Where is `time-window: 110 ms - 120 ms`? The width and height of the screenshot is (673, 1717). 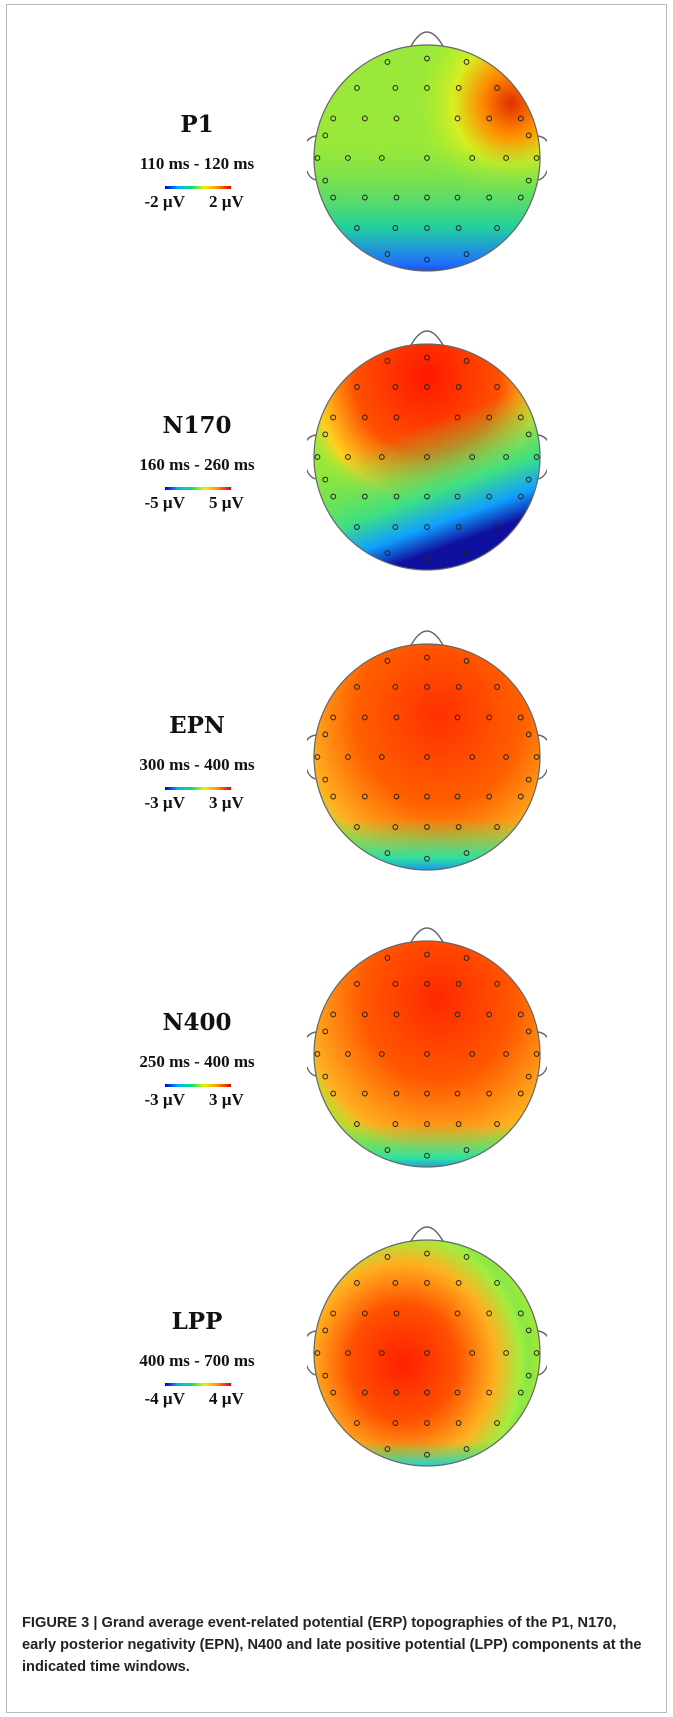
time-window: 110 ms - 120 ms is located at coordinates (197, 163).